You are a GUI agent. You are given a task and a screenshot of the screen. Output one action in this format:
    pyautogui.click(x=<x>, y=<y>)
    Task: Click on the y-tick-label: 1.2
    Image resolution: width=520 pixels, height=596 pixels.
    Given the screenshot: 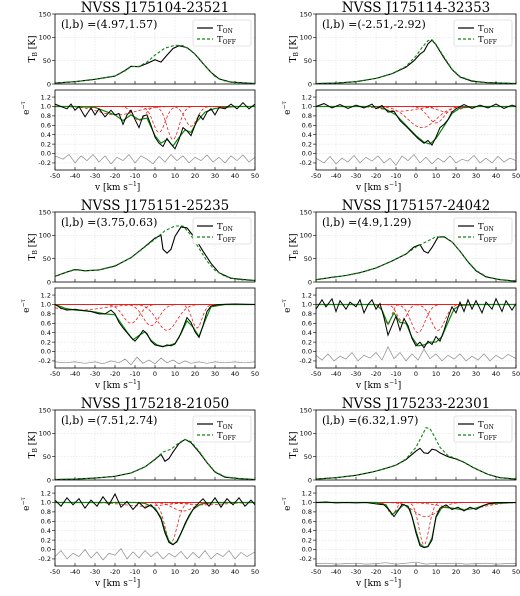 What is the action you would take?
    pyautogui.click(x=307, y=295)
    